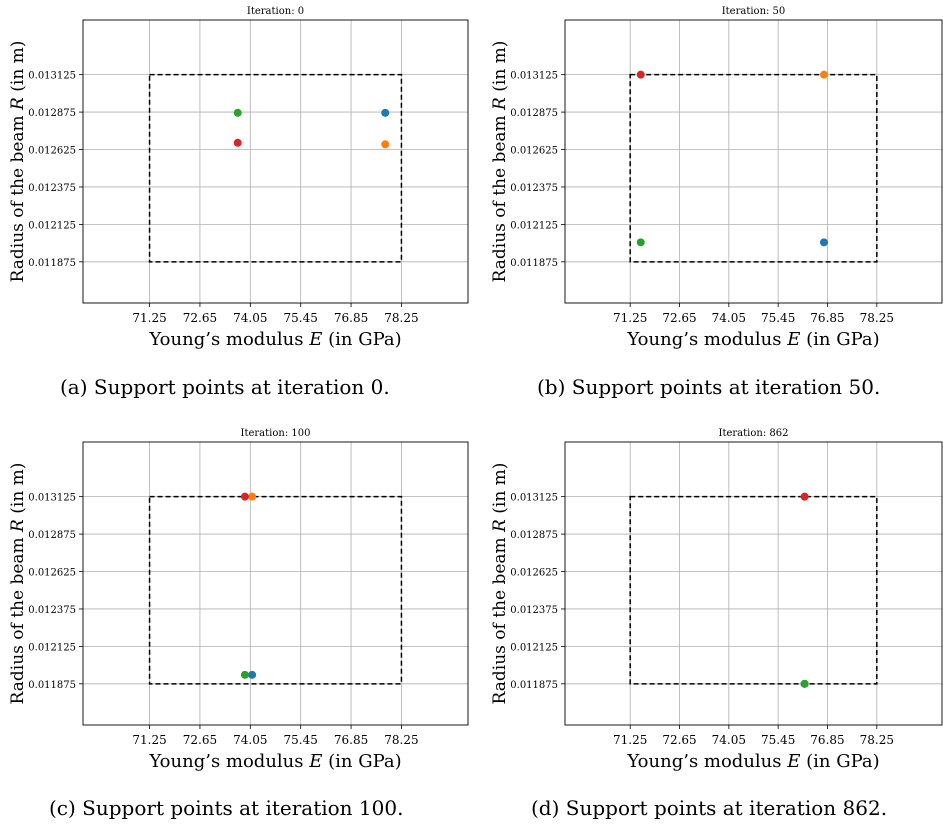  What do you see at coordinates (709, 808) in the screenshot?
I see `caption-d: (d) Support points at iteration 862.` at bounding box center [709, 808].